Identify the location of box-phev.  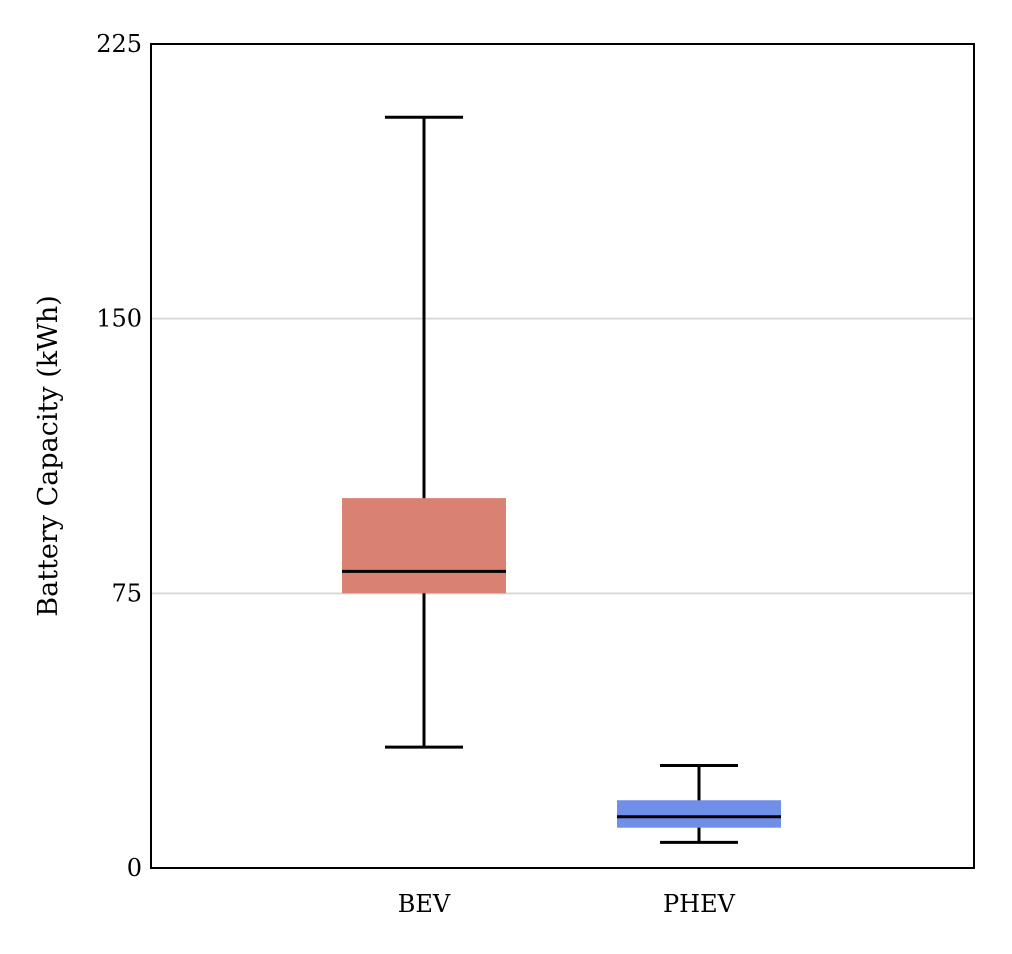
(699, 803).